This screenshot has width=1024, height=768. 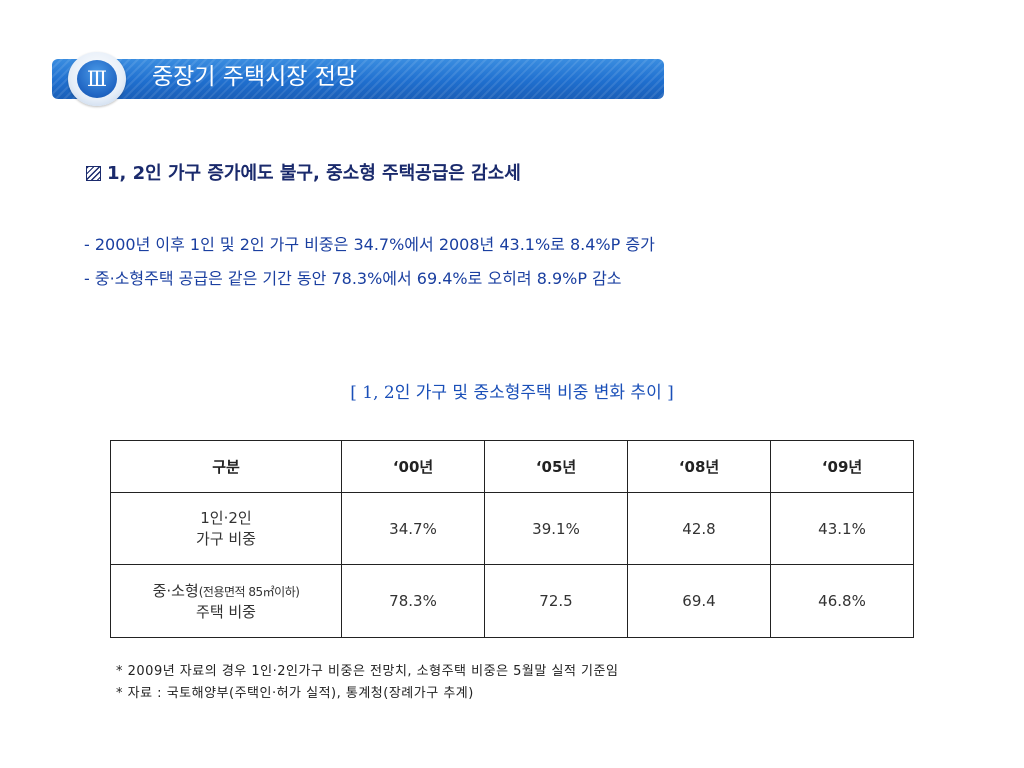 I want to click on table-cell: 69.4, so click(x=699, y=601).